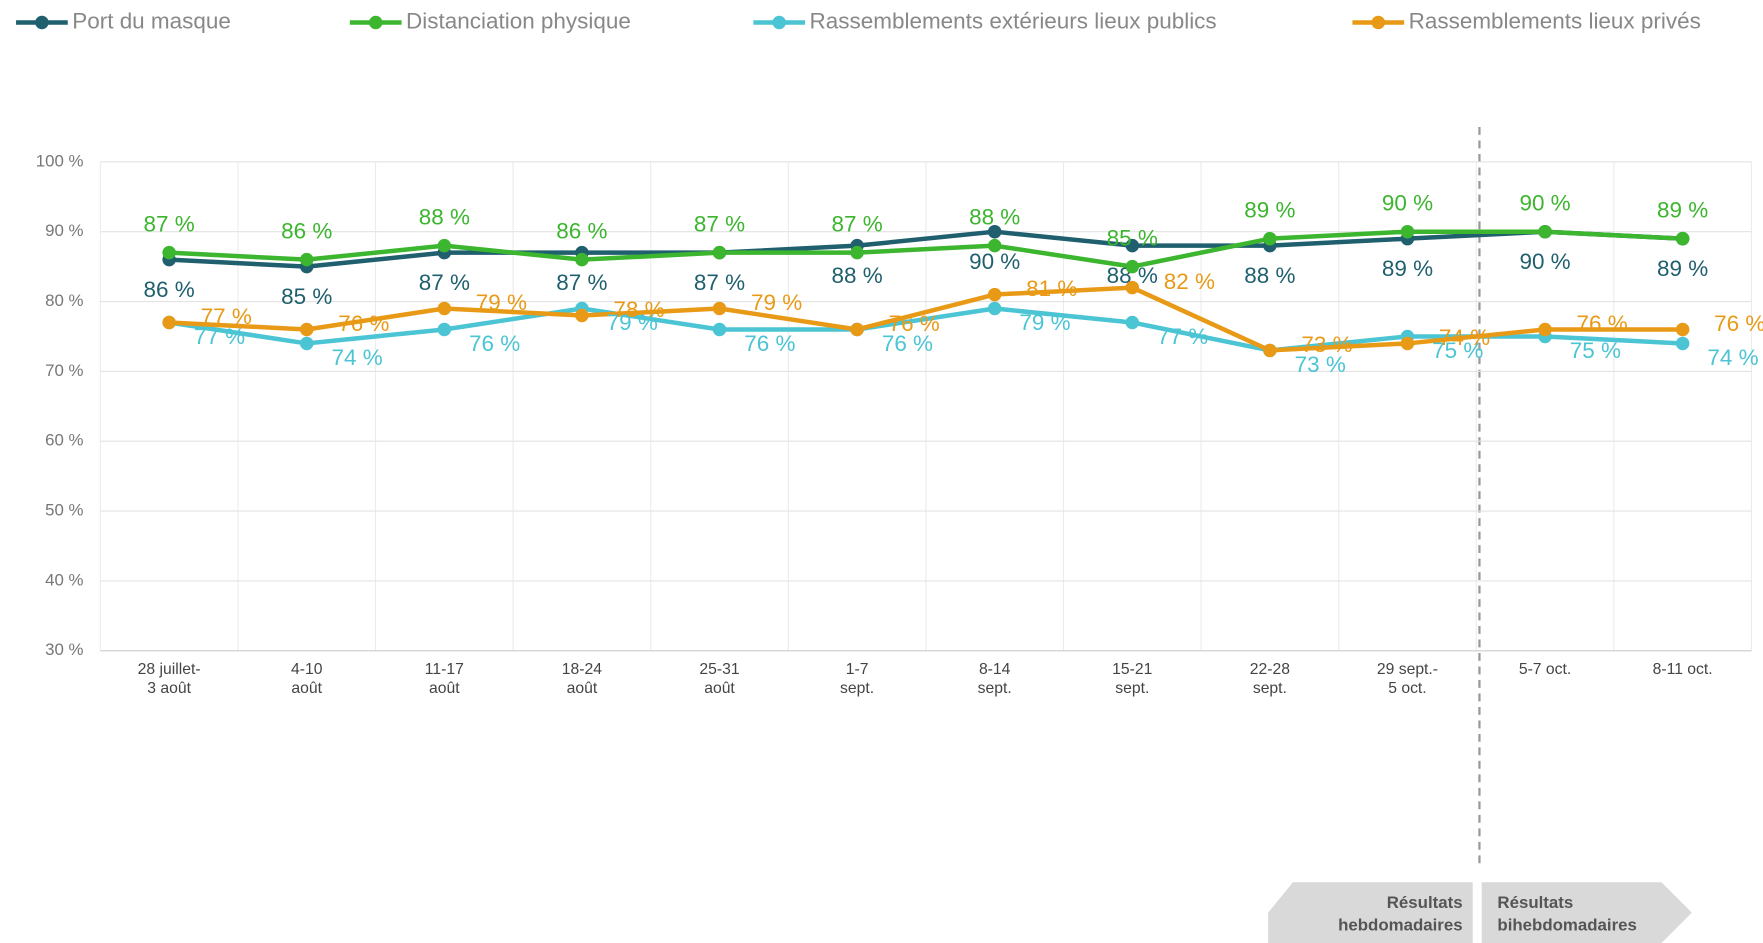  What do you see at coordinates (444, 669) in the screenshot?
I see `x-tick-label: 11-17` at bounding box center [444, 669].